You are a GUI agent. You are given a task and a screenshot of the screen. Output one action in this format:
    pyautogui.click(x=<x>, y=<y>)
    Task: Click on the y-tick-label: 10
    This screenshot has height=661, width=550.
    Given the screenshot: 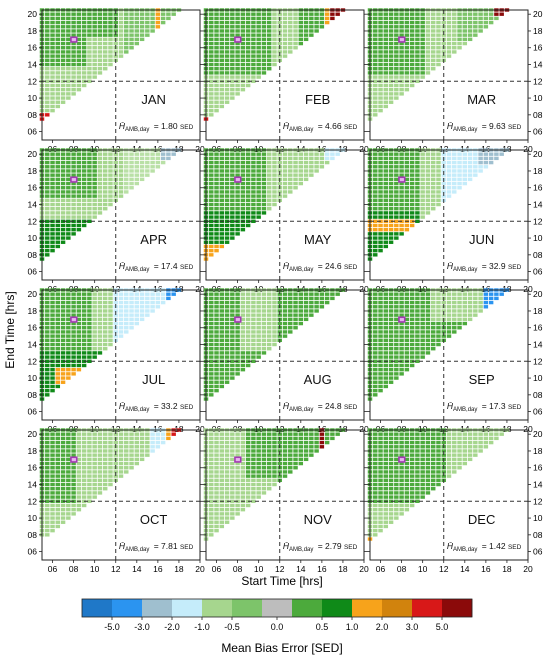 What is the action you would take?
    pyautogui.click(x=33, y=378)
    